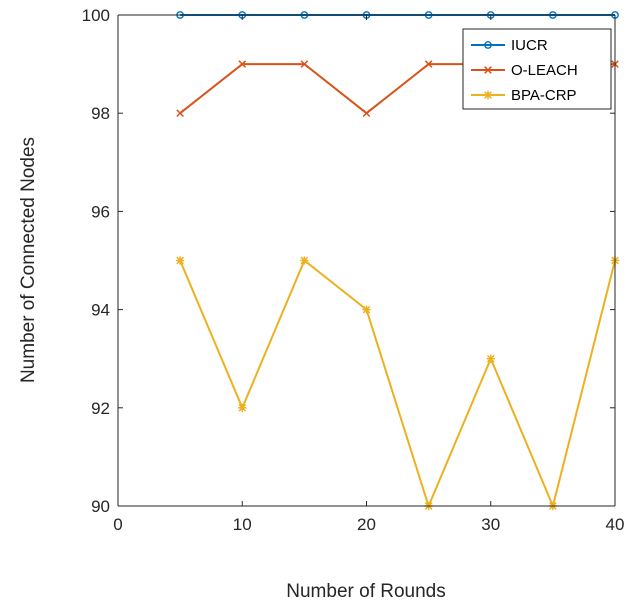  I want to click on legend: IUCR O-LEACH BPA-CRP, so click(537, 69).